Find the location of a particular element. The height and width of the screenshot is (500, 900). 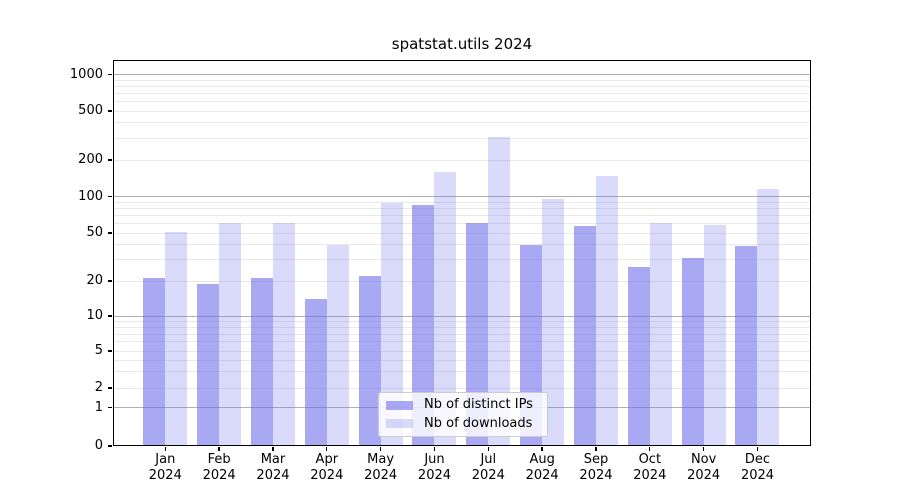

bar-downloads-aug is located at coordinates (553, 322).